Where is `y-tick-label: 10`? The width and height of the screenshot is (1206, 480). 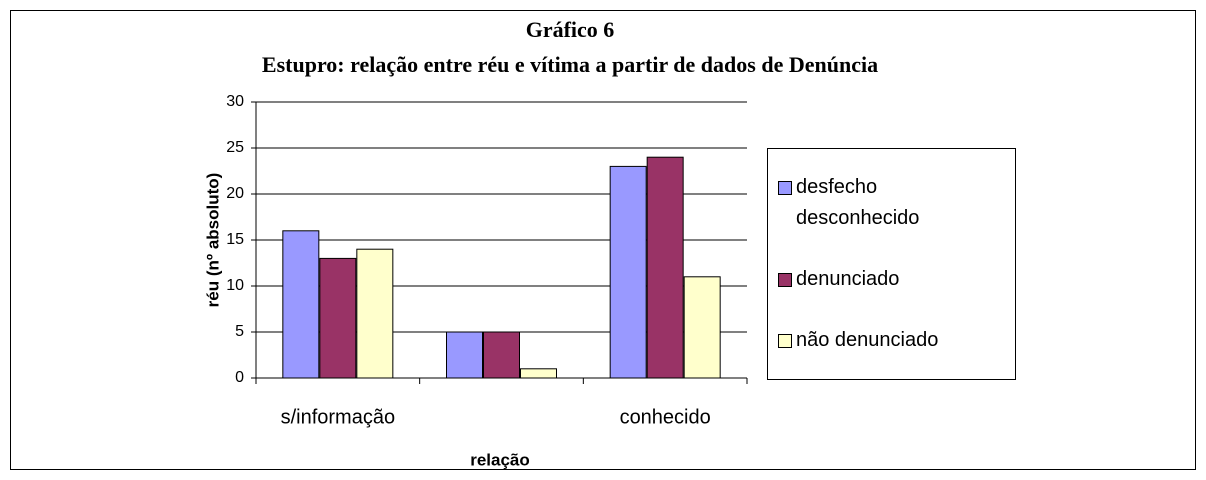
y-tick-label: 10 is located at coordinates (235, 285).